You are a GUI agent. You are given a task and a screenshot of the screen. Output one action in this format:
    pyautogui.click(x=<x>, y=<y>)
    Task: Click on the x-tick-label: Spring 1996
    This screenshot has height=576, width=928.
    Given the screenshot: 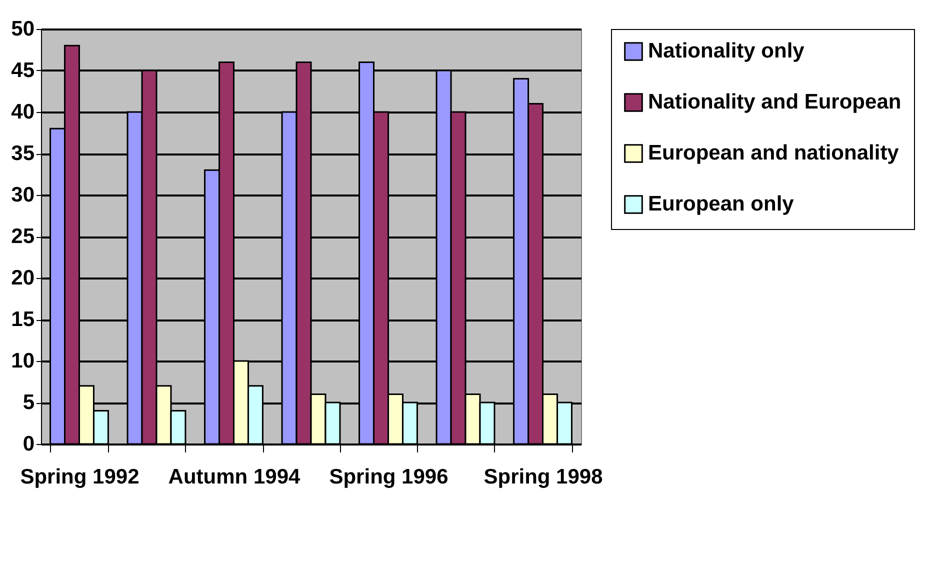 What is the action you would take?
    pyautogui.click(x=388, y=477)
    